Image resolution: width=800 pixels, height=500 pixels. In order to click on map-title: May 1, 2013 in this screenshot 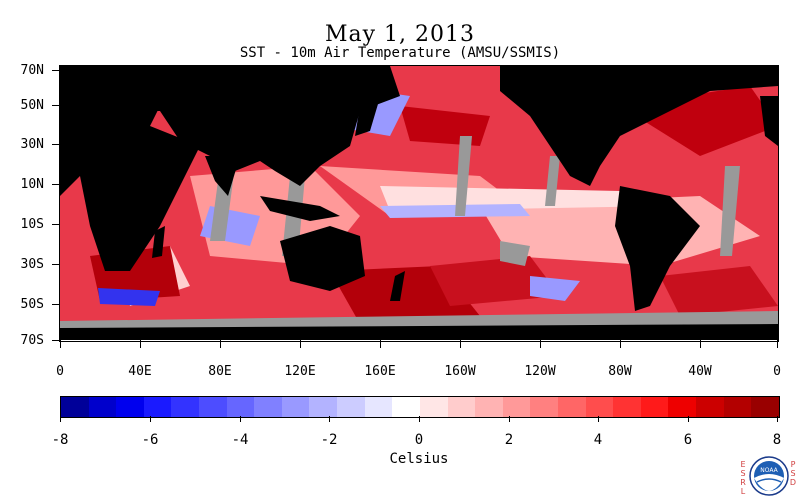, I will do `click(400, 34)`.